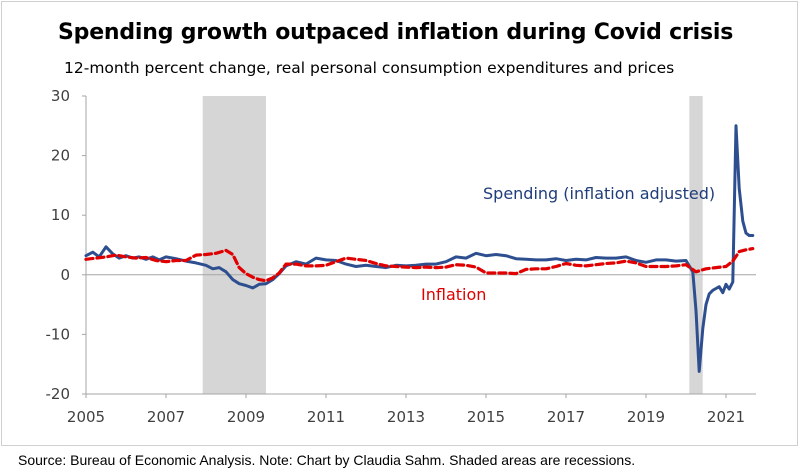 This screenshot has height=472, width=801. I want to click on x-tick-label: 2013, so click(406, 417).